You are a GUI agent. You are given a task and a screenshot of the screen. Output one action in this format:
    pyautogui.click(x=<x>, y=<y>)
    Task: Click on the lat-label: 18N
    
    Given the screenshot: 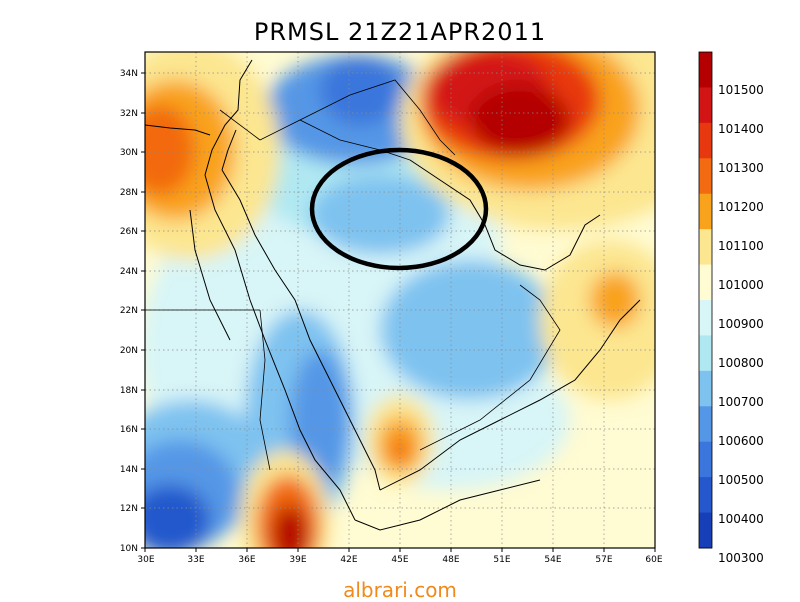 What is the action you would take?
    pyautogui.click(x=129, y=391)
    